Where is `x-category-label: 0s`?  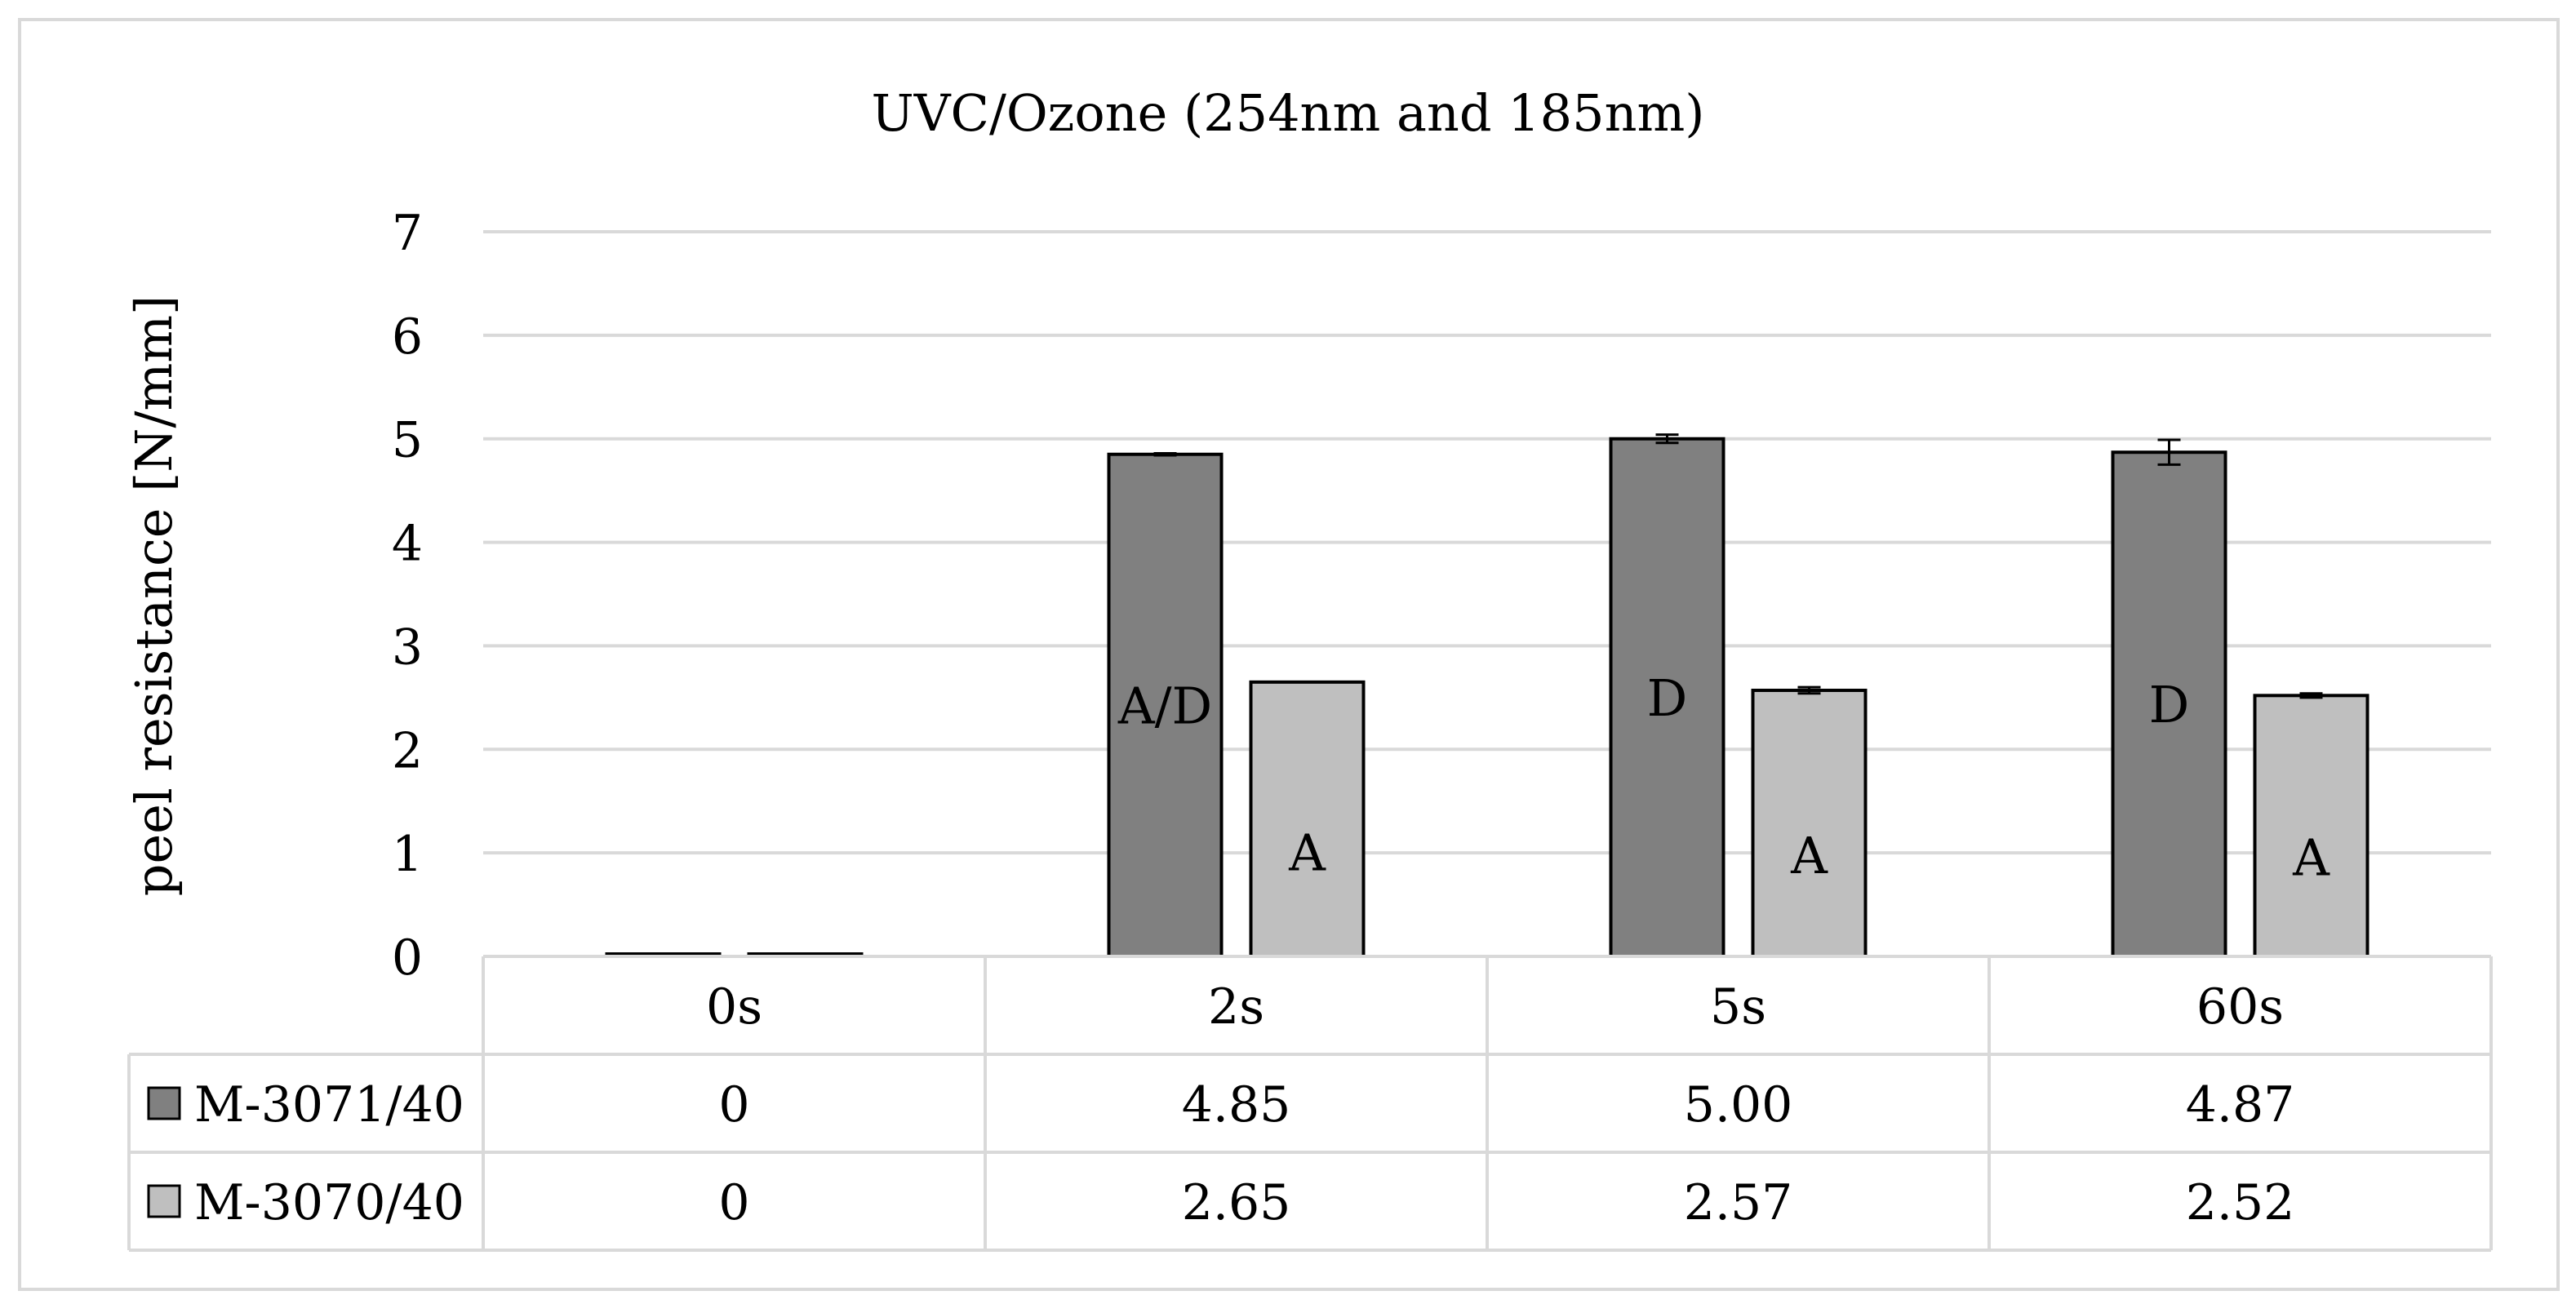 x-category-label: 0s is located at coordinates (734, 1007).